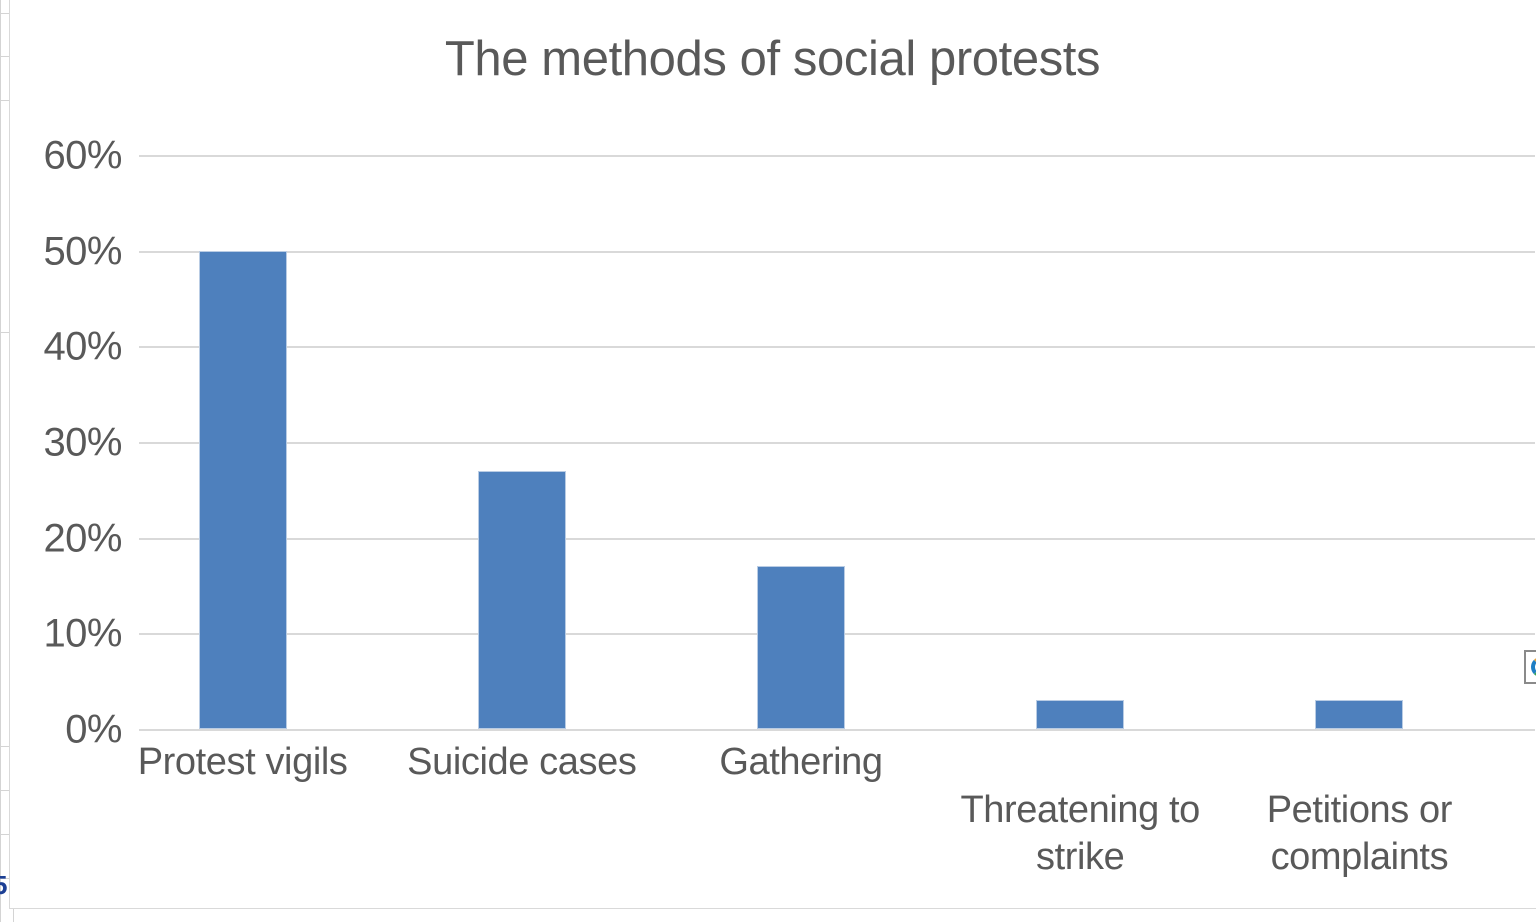 The image size is (1536, 922). Describe the element at coordinates (82, 442) in the screenshot. I see `y-axis-tick-label: 30%` at that location.